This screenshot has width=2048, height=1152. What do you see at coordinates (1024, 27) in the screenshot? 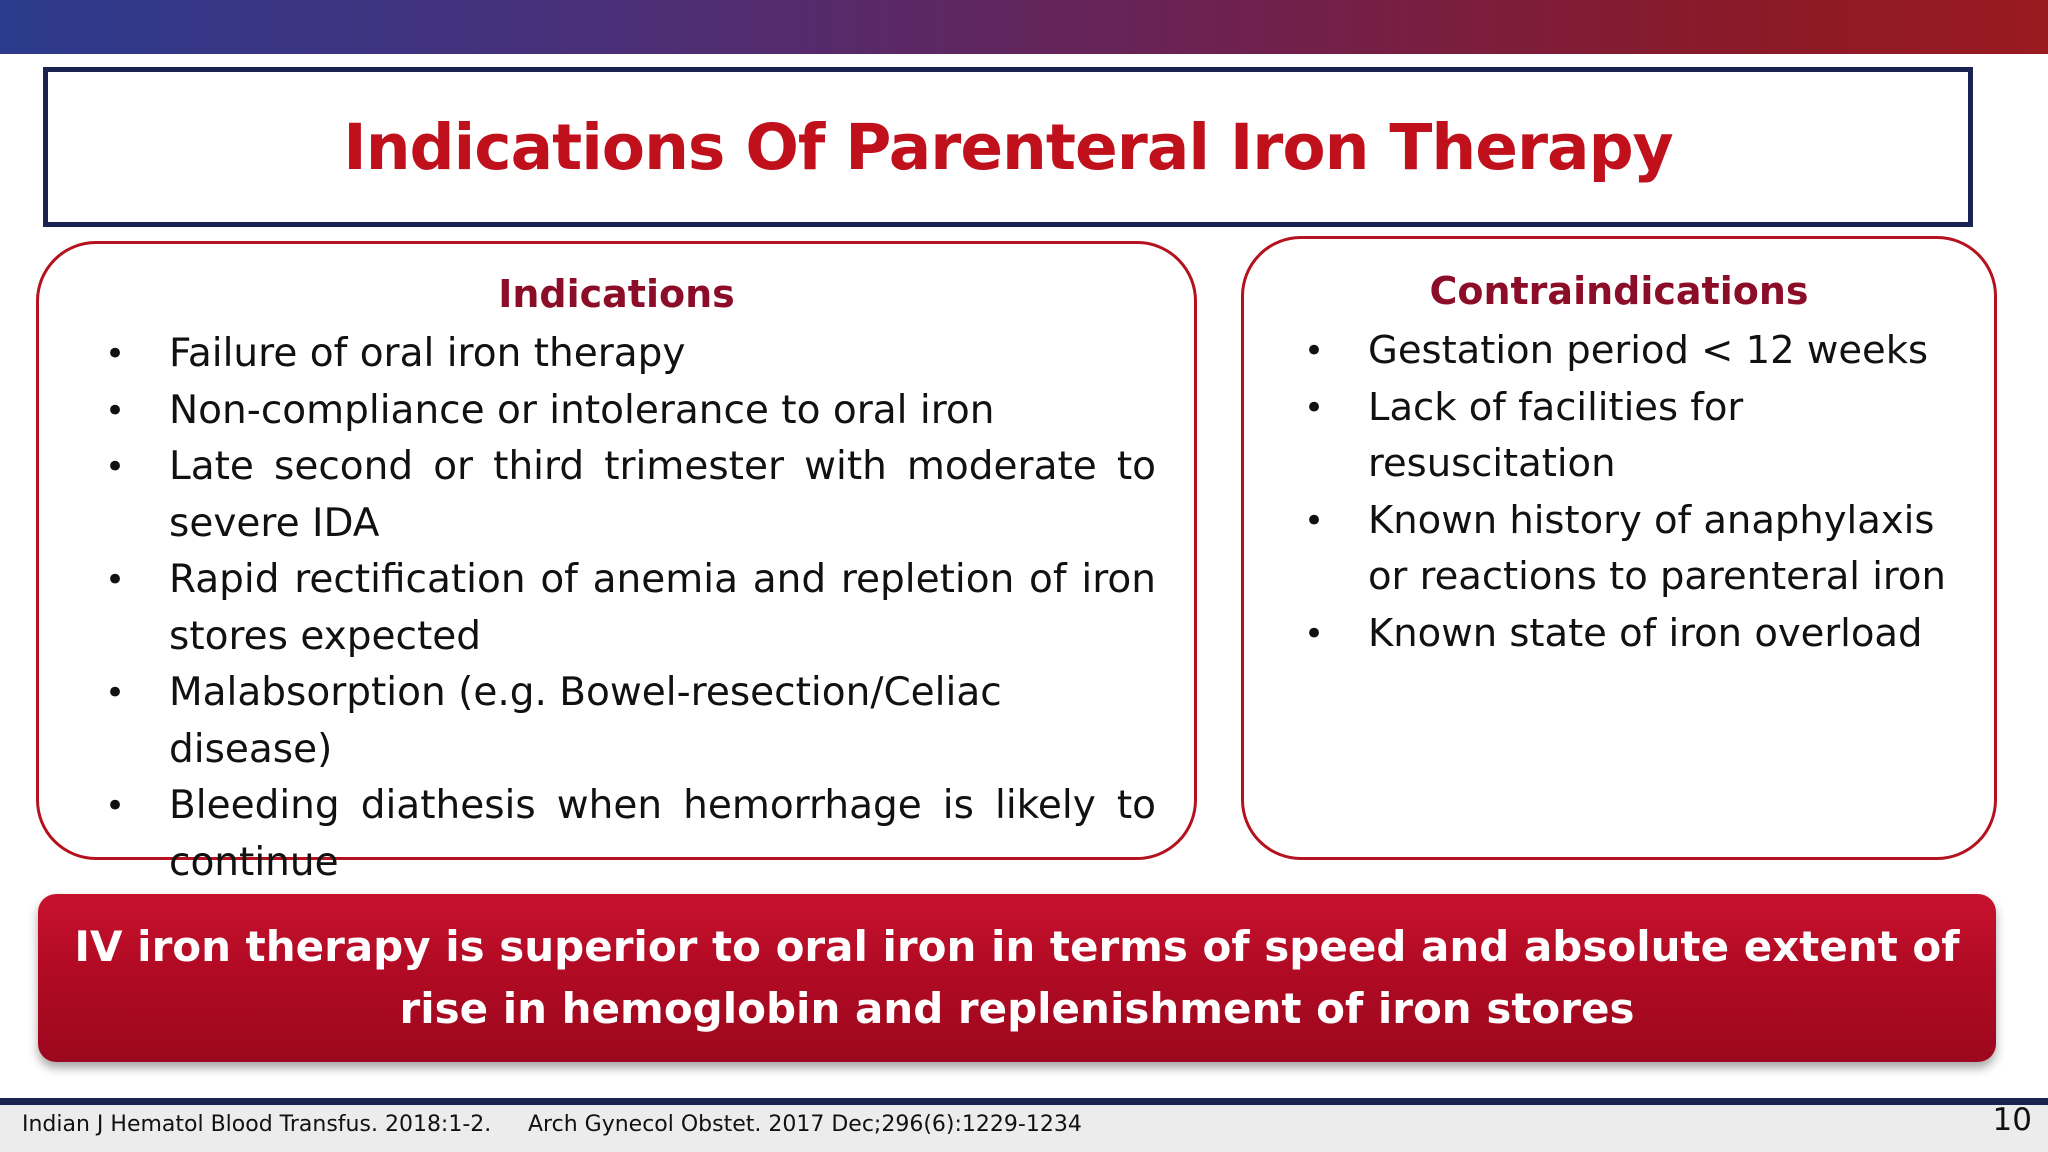
I see `top-gradient-bar` at bounding box center [1024, 27].